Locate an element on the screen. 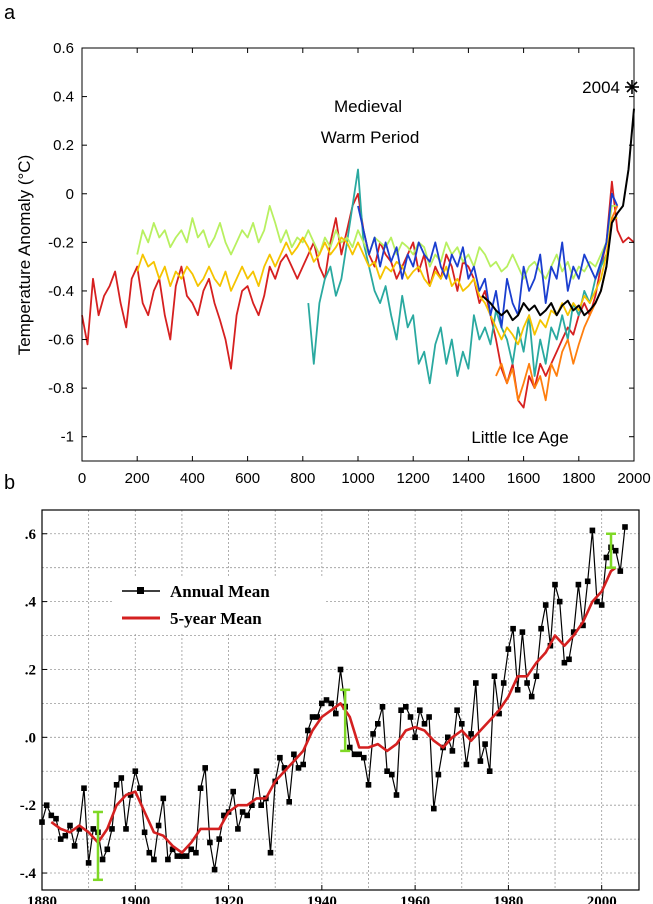 This screenshot has height=904, width=653. chart-a-xtick-label: 1200 is located at coordinates (413, 478).